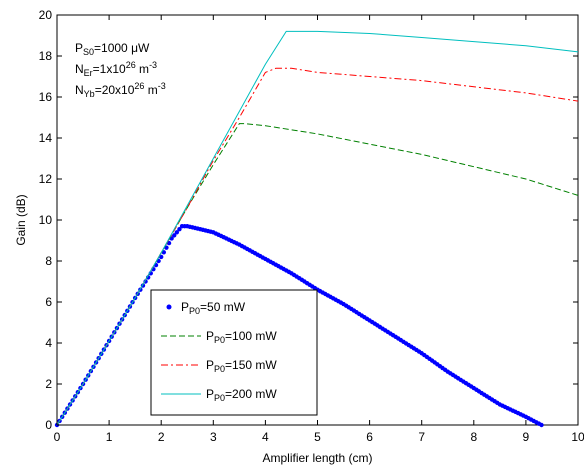  Describe the element at coordinates (46, 220) in the screenshot. I see `y-tick-label-5: 10` at that location.